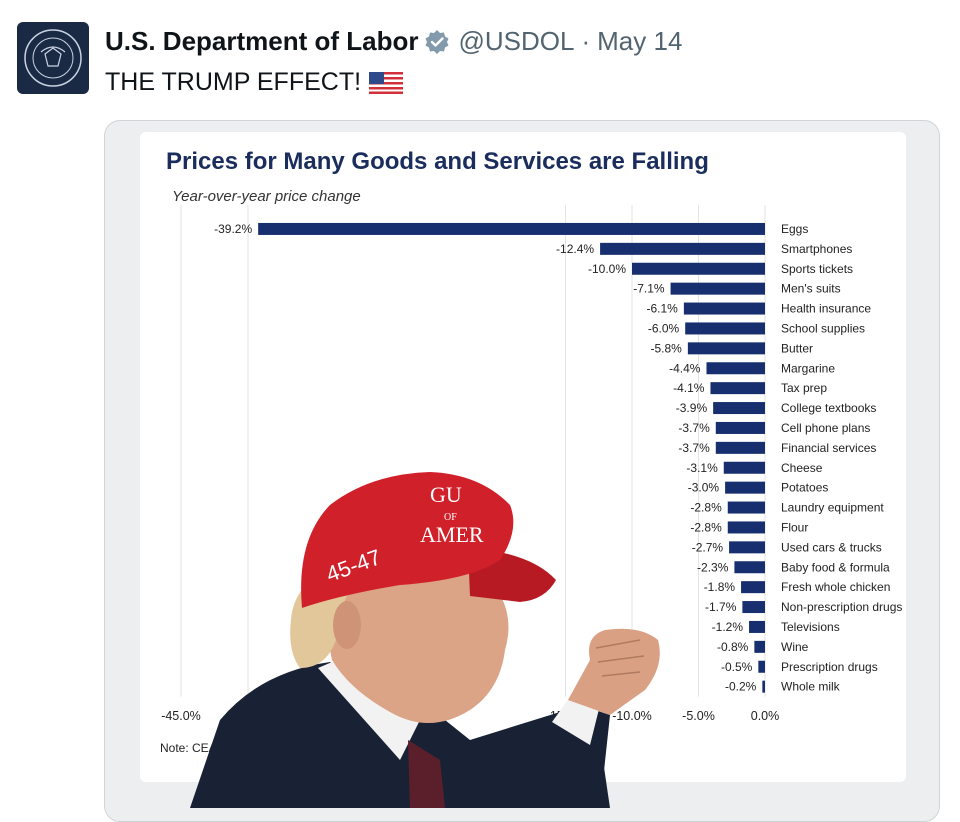 This screenshot has height=822, width=960. Describe the element at coordinates (795, 647) in the screenshot. I see `category-label: Wine` at that location.